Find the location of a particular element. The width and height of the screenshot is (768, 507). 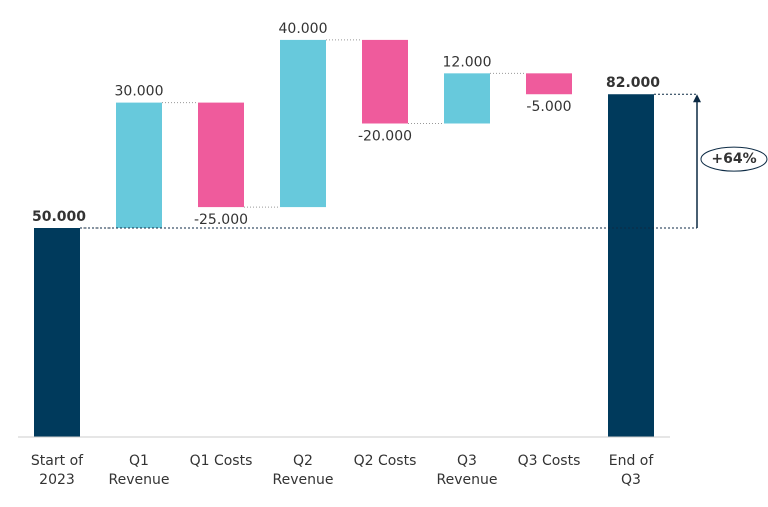

x-tick-label: End of Q3 is located at coordinates (631, 470).